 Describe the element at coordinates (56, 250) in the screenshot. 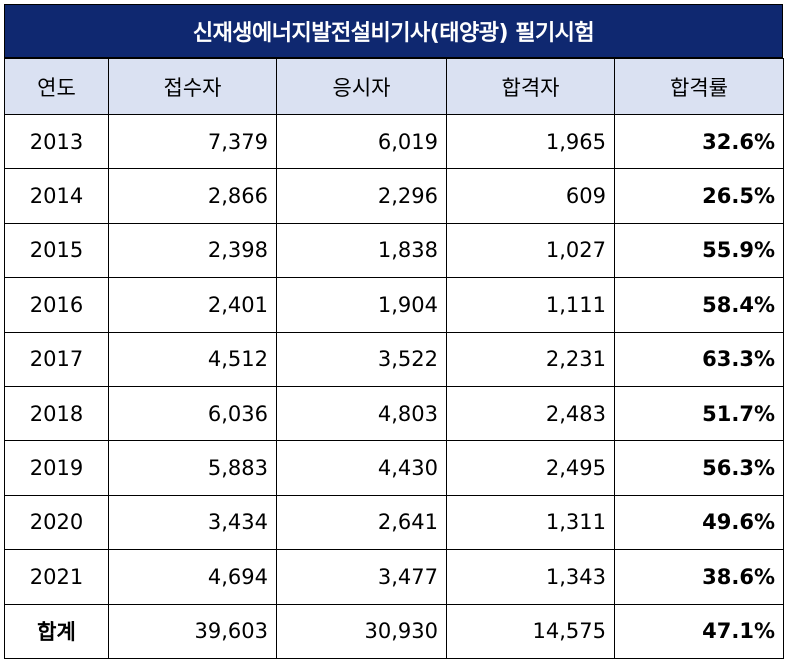

I see `cell-year: 2015` at that location.